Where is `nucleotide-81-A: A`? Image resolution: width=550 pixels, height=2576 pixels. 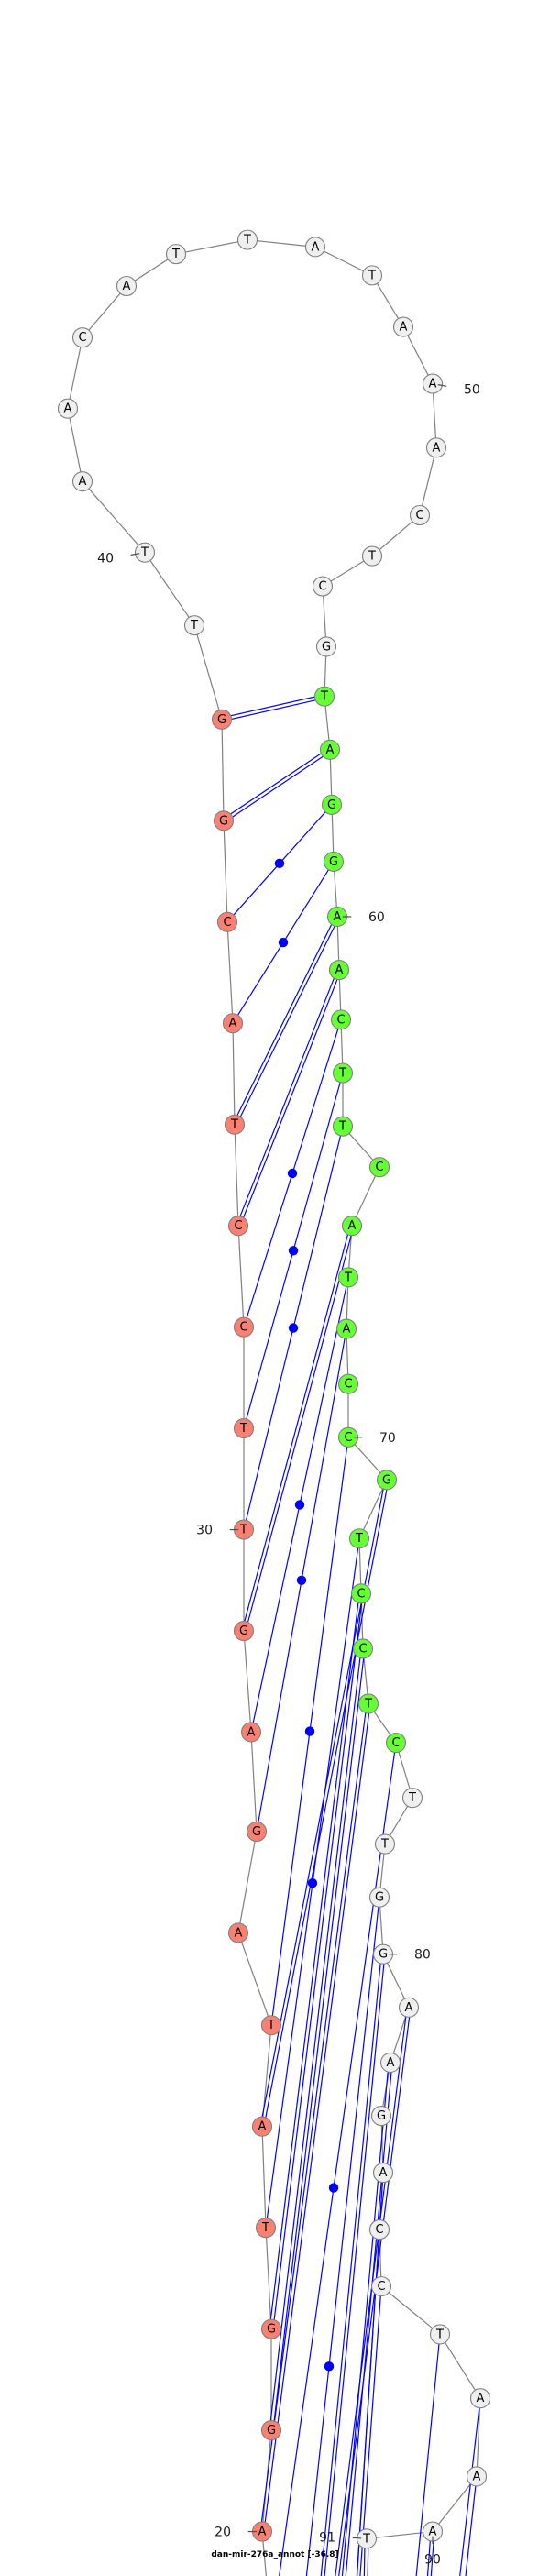
nucleotide-81-A: A is located at coordinates (409, 2007).